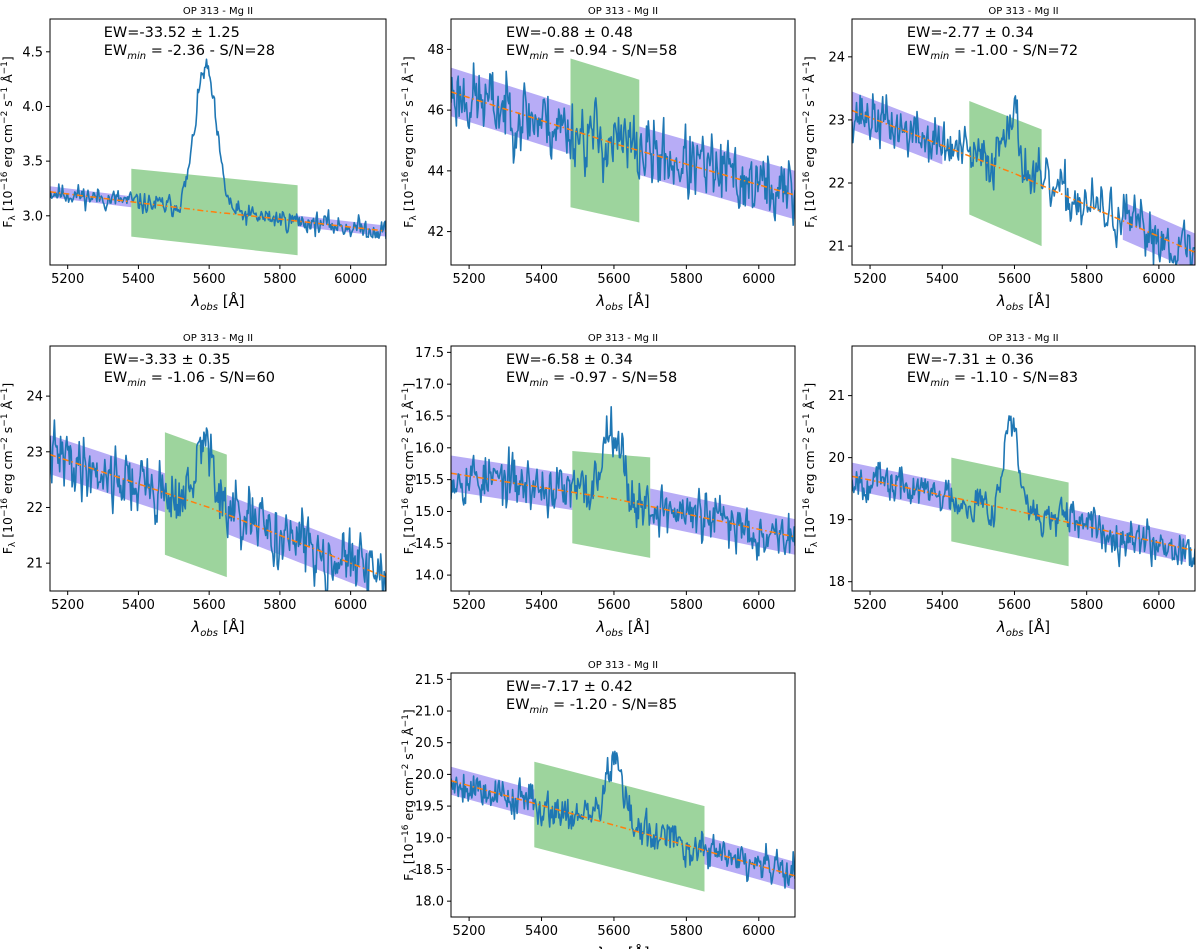  I want to click on ewmin-value: = -0.97 - S/N=58, so click(612, 378).